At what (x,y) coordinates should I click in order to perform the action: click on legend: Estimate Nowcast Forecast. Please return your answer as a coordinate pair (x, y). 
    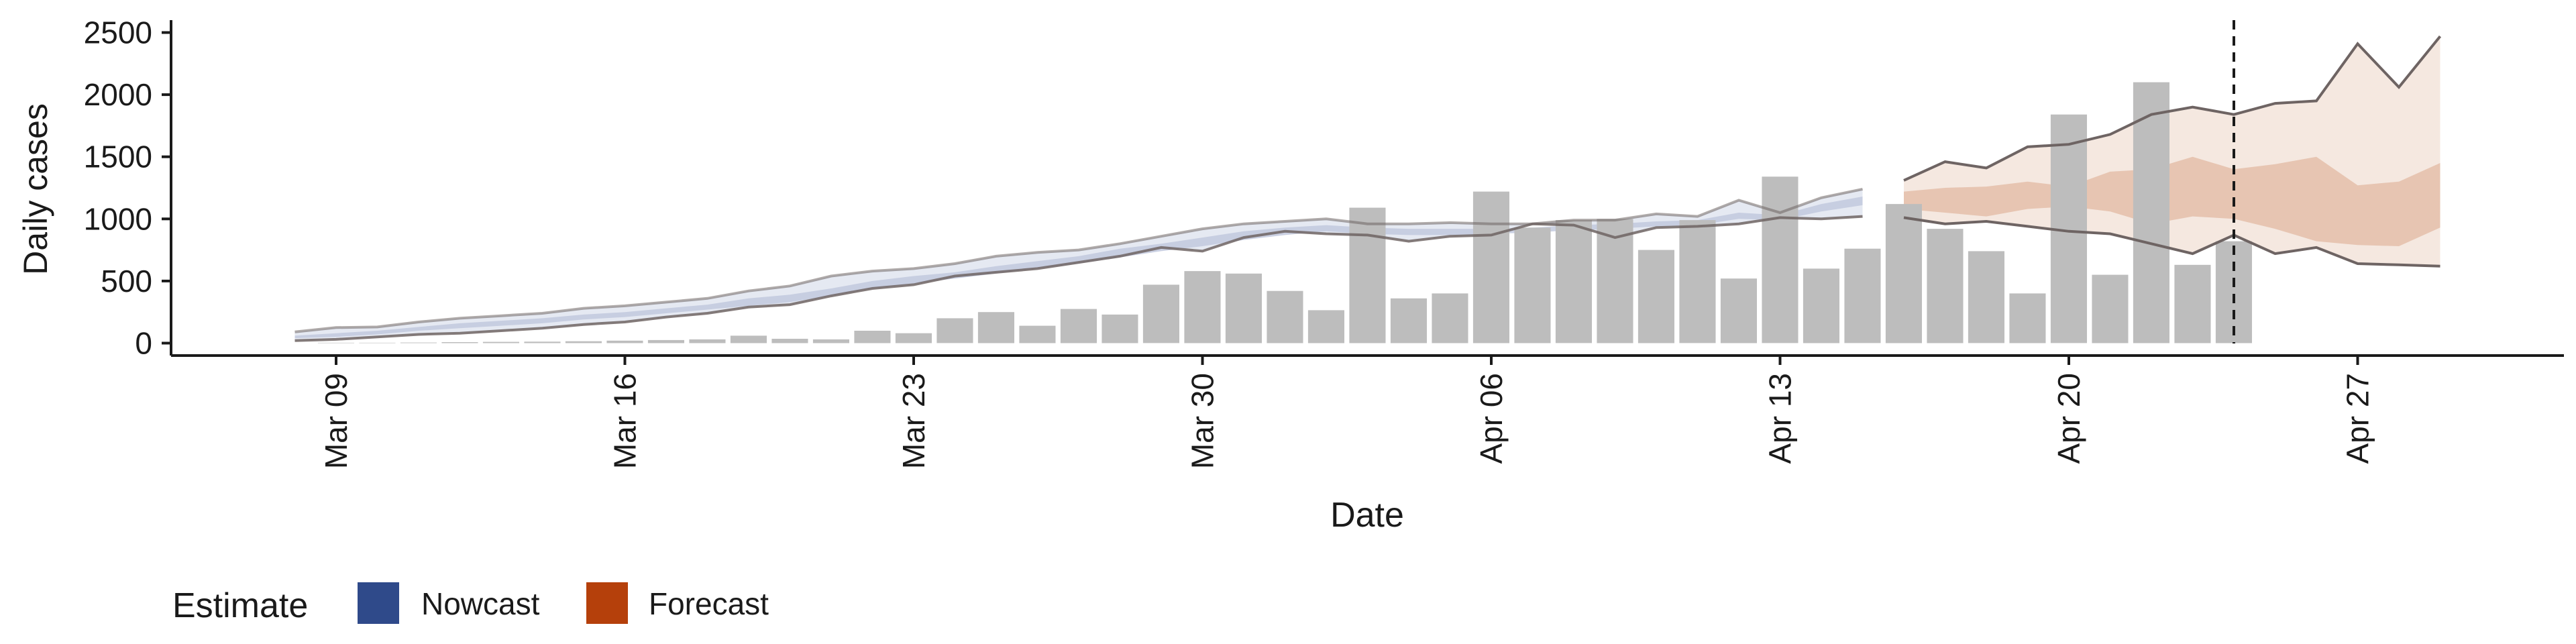
    Looking at the image, I should click on (470, 603).